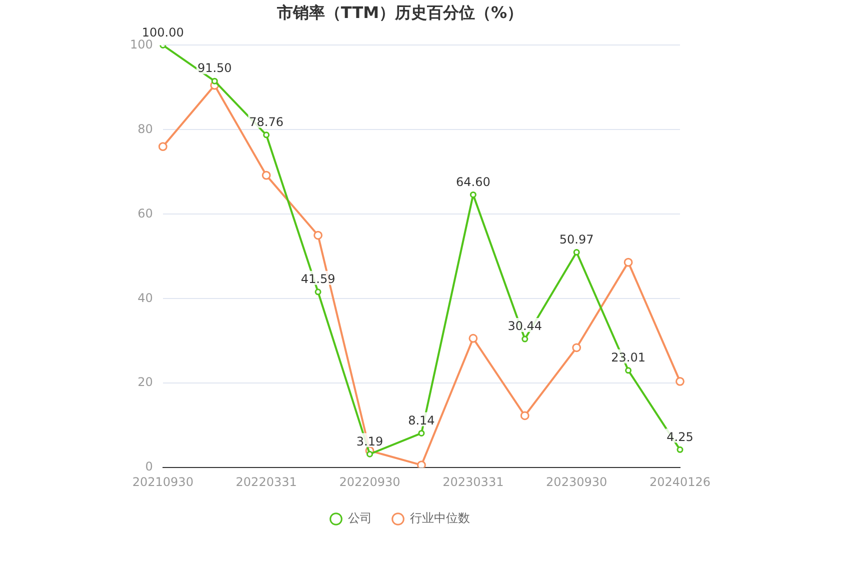 The height and width of the screenshot is (575, 850). Describe the element at coordinates (266, 122) in the screenshot. I see `data-label: 78.76` at that location.